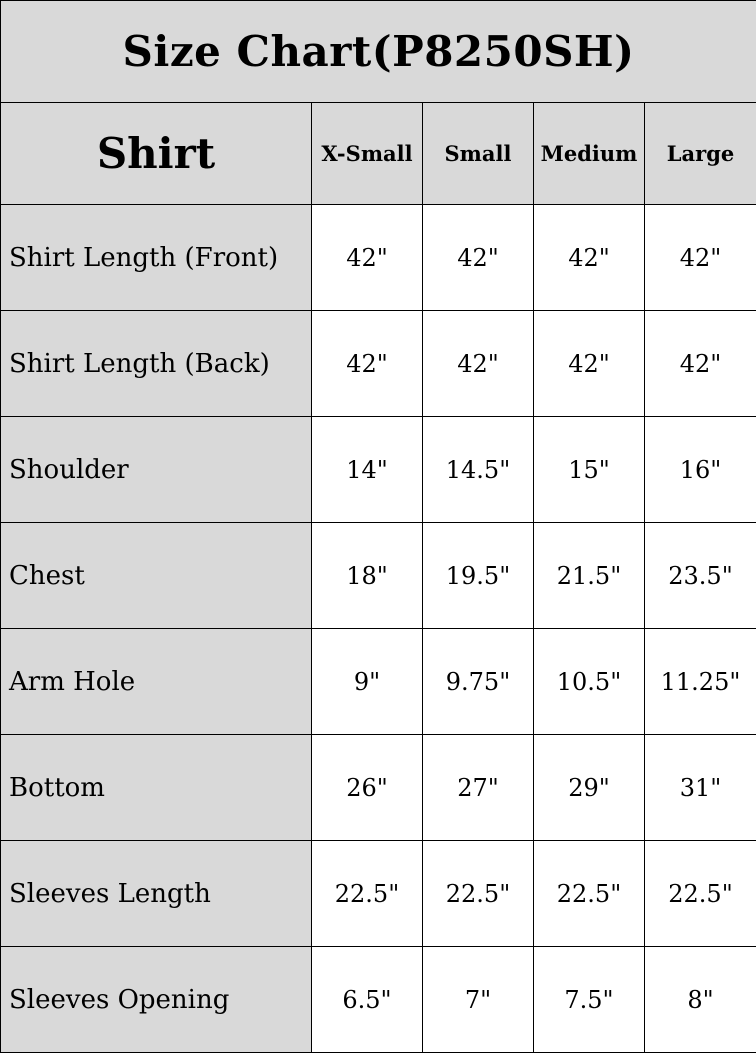  Describe the element at coordinates (700, 788) in the screenshot. I see `measurement-value: 31"` at that location.